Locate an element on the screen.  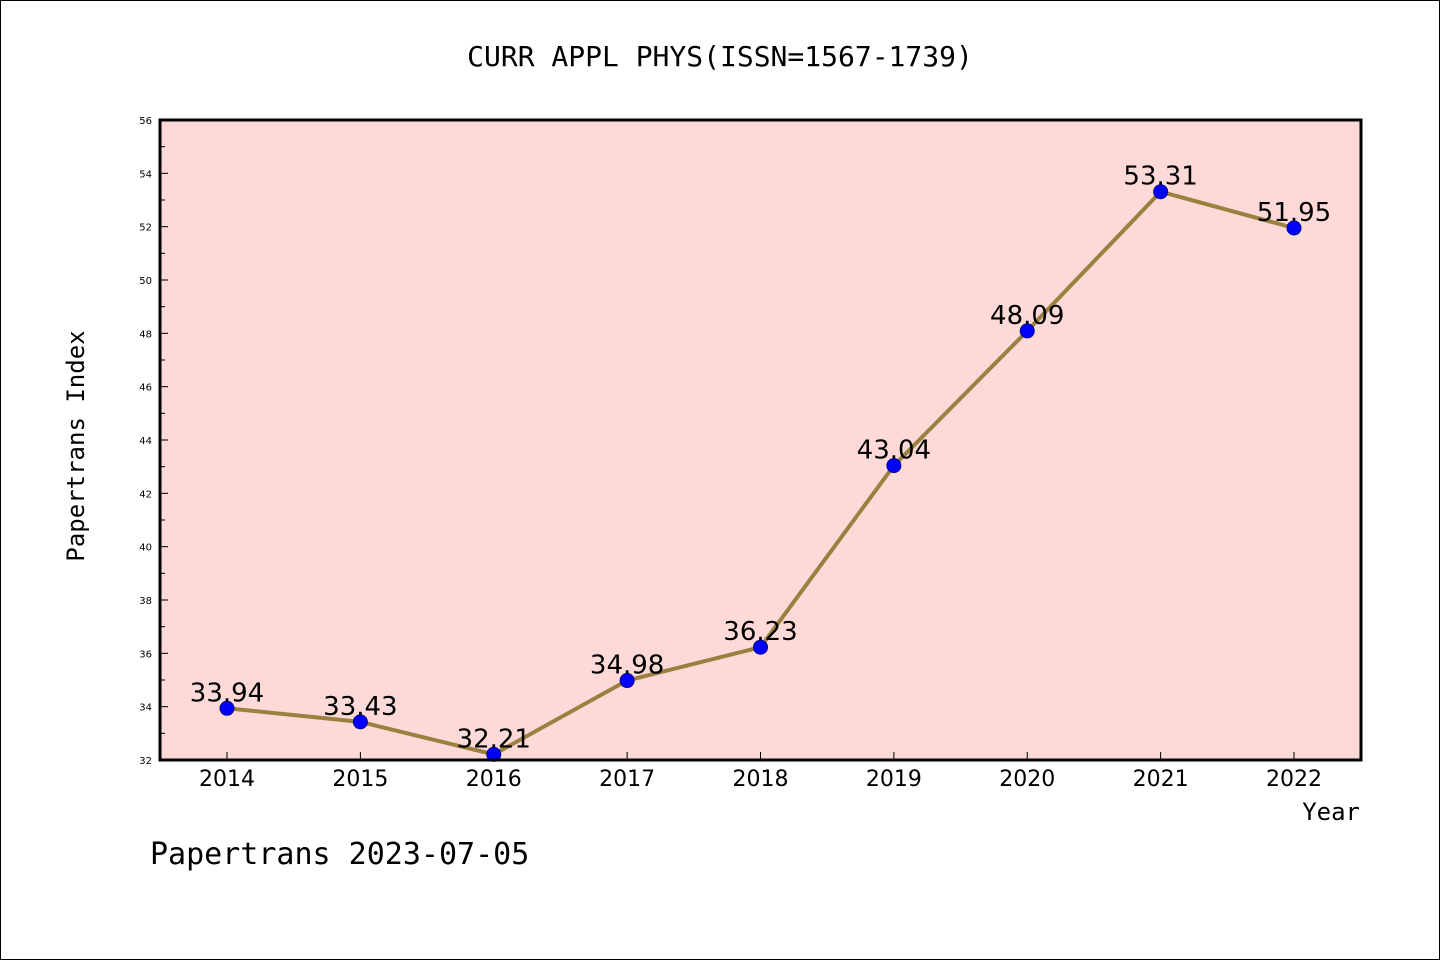
chart-title: CURR APPL PHYS(ISSN=1567-1739) is located at coordinates (720, 56).